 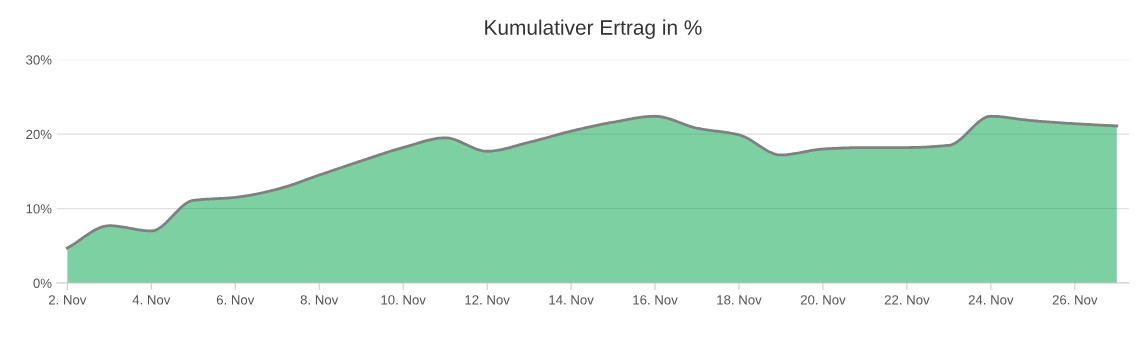 I want to click on x-tick-label: 18. Nov, so click(x=739, y=300).